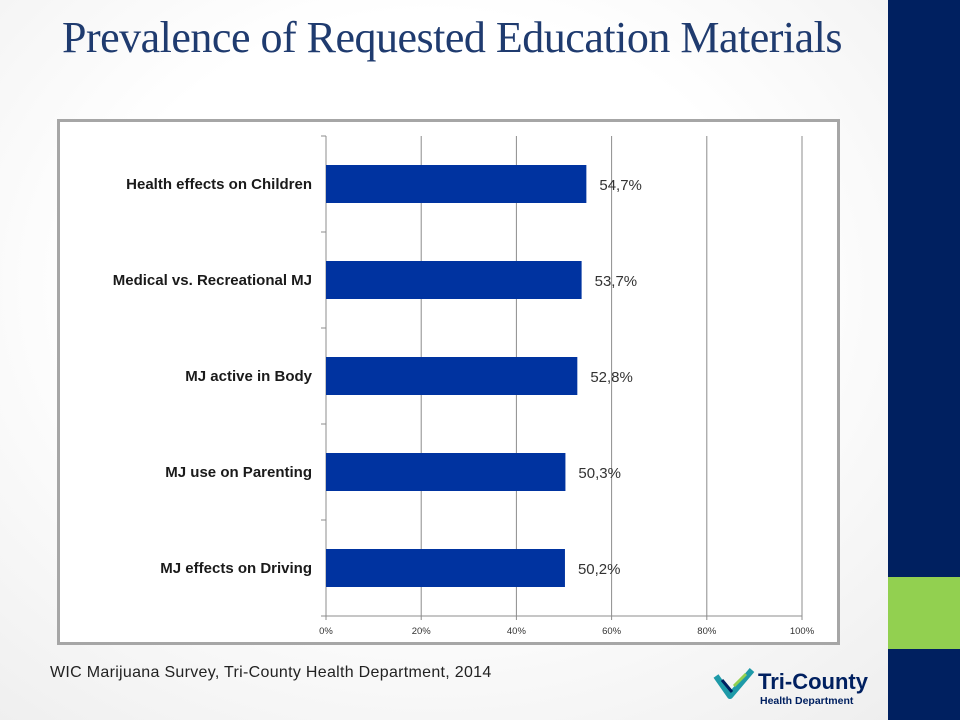  I want to click on x-tick-label: 80%, so click(707, 631).